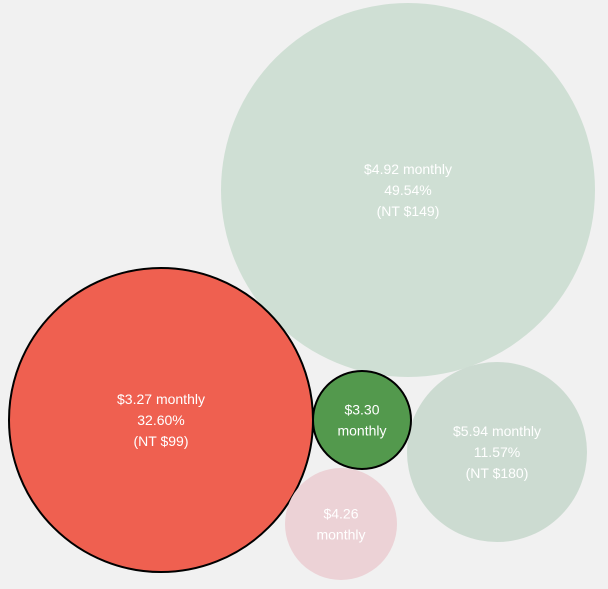 This screenshot has width=608, height=589. I want to click on bubble-3-label-line-0: $3.30, so click(361, 410).